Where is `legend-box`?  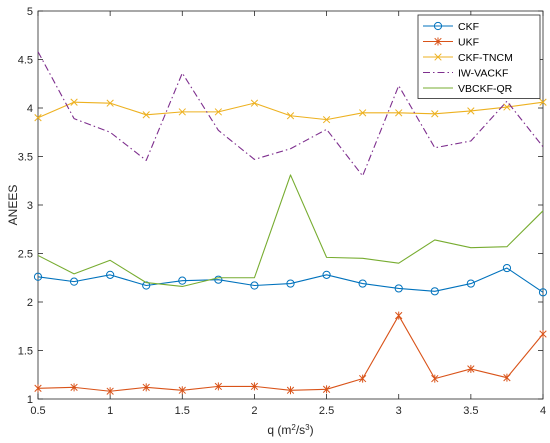
legend-box is located at coordinates (479, 56).